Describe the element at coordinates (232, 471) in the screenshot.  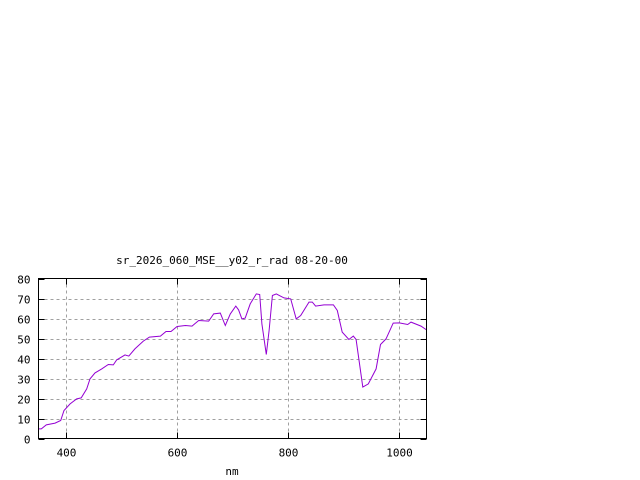
I see `x-axis-label: nm` at that location.